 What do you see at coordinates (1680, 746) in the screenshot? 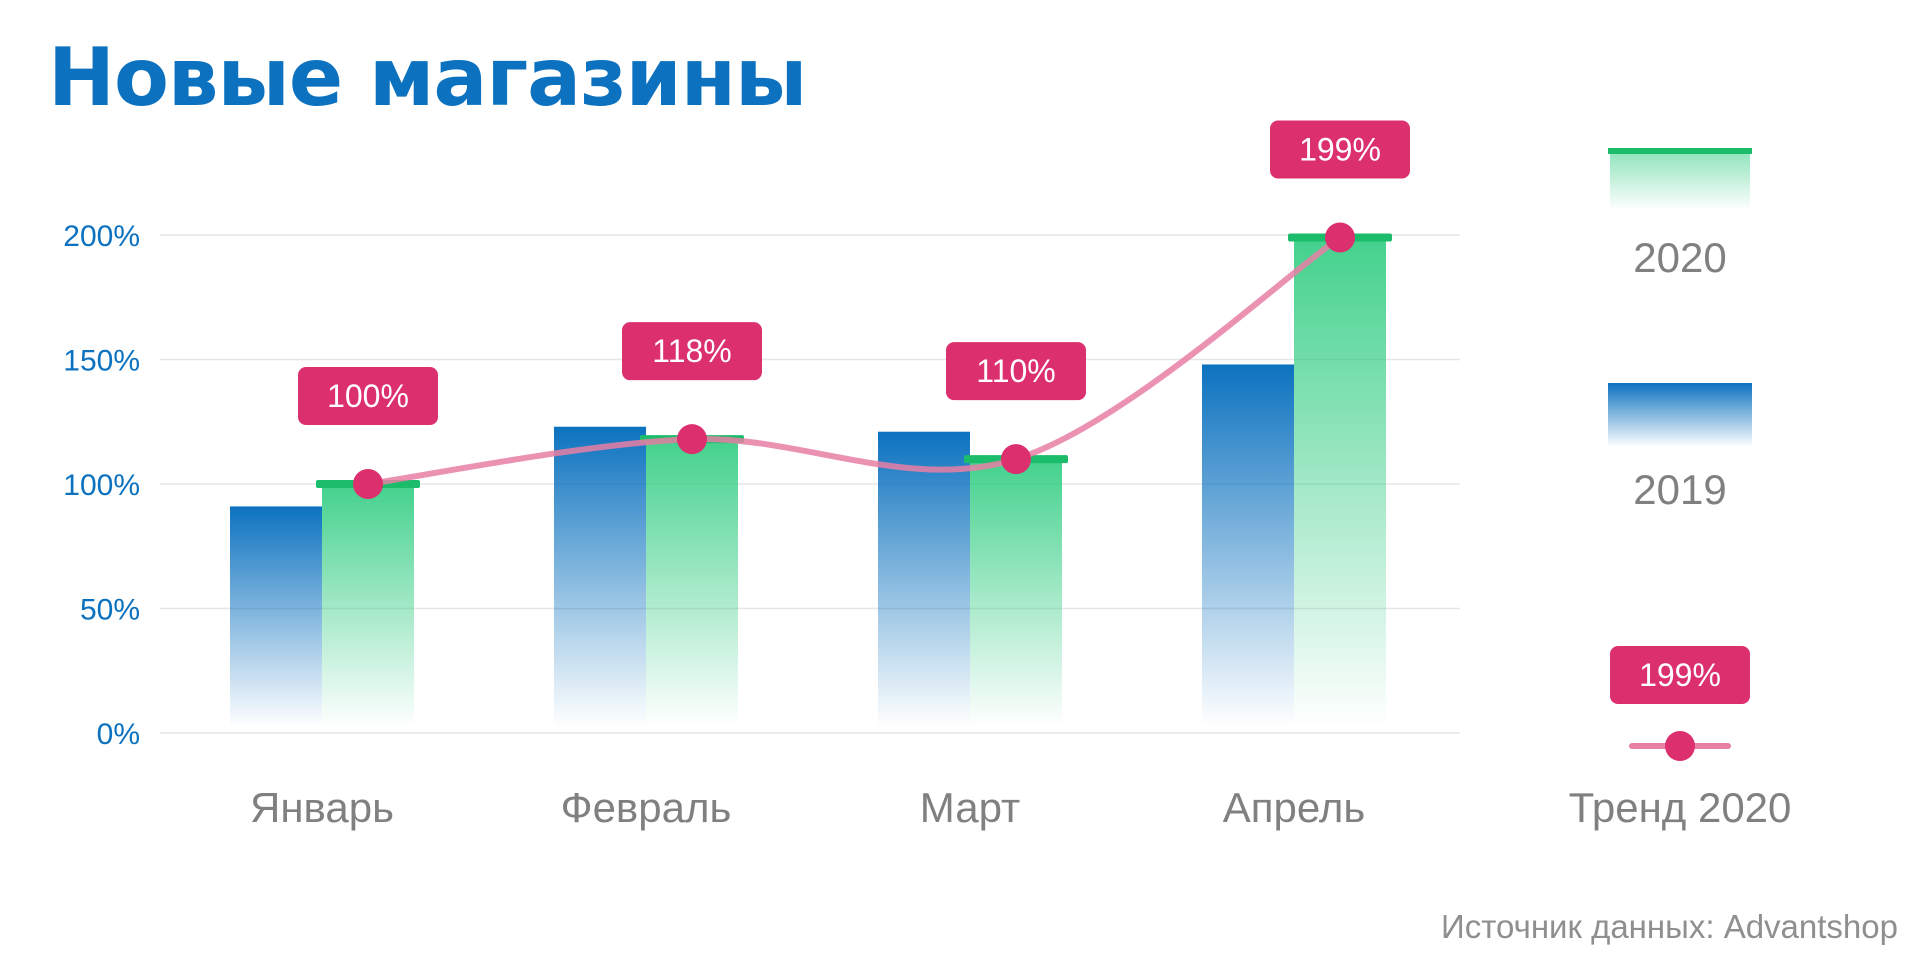
I see `legend-trend-marker` at bounding box center [1680, 746].